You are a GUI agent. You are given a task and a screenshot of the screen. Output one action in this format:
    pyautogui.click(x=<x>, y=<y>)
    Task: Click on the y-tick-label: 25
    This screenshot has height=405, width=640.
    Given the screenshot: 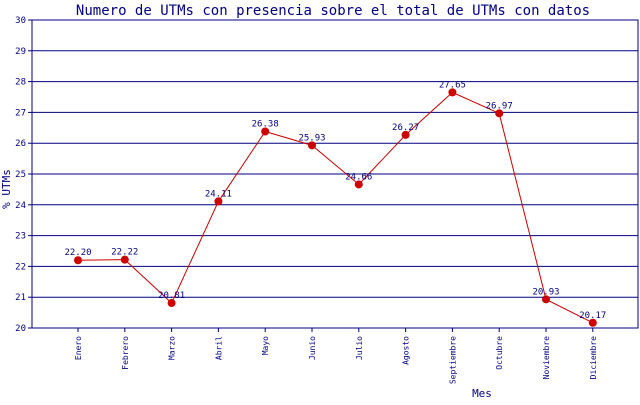 What is the action you would take?
    pyautogui.click(x=20, y=175)
    